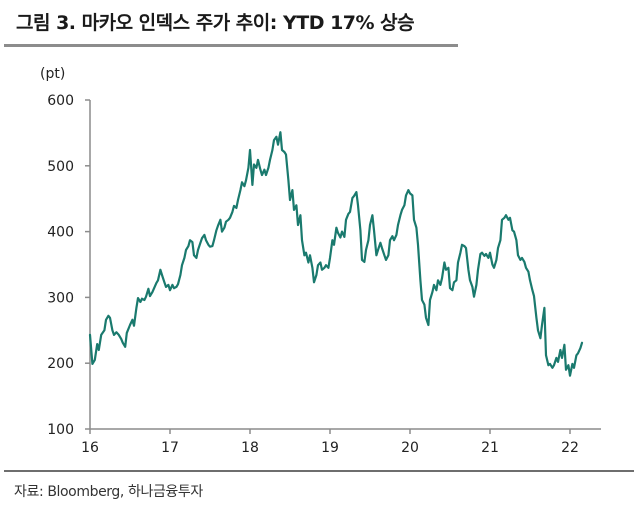  I want to click on y-tick-label: 500, so click(60, 167).